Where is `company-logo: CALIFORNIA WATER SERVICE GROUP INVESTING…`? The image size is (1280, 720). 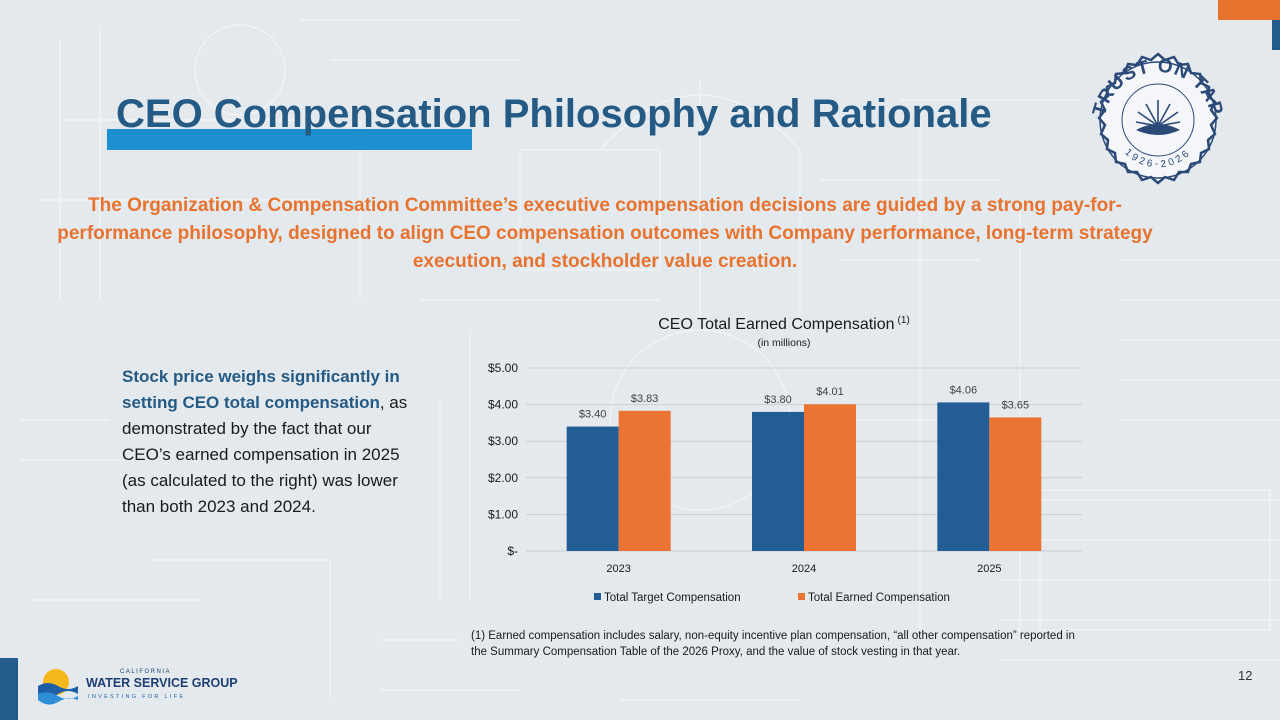
company-logo: CALIFORNIA WATER SERVICE GROUP INVESTING… is located at coordinates (138, 687).